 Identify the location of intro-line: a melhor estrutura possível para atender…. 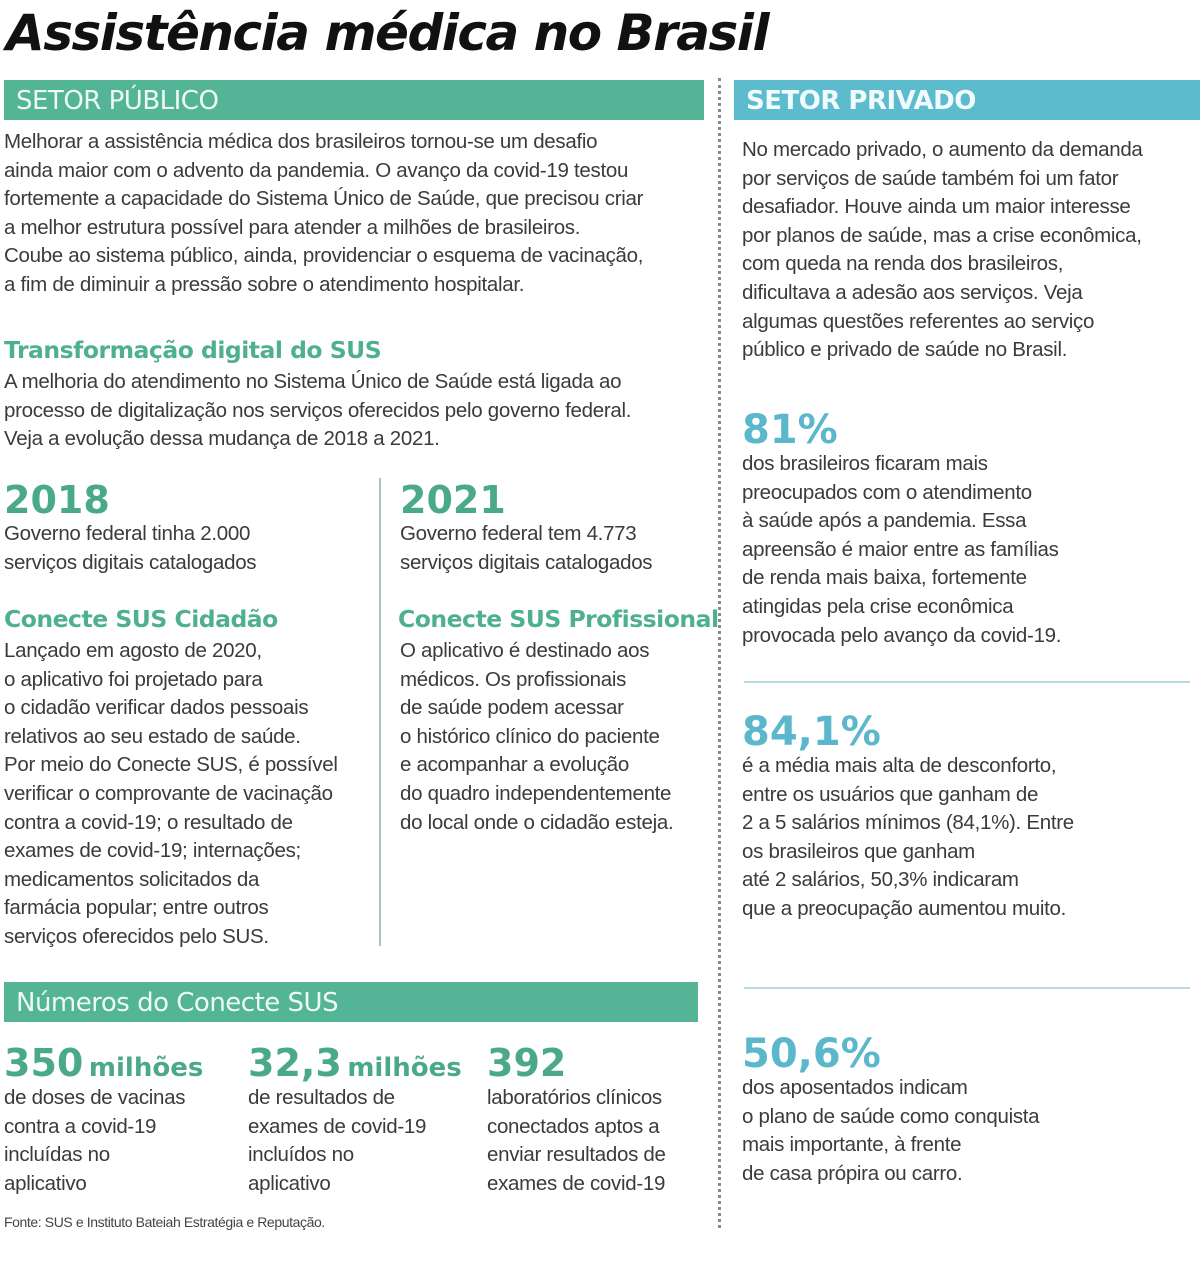
(292, 227).